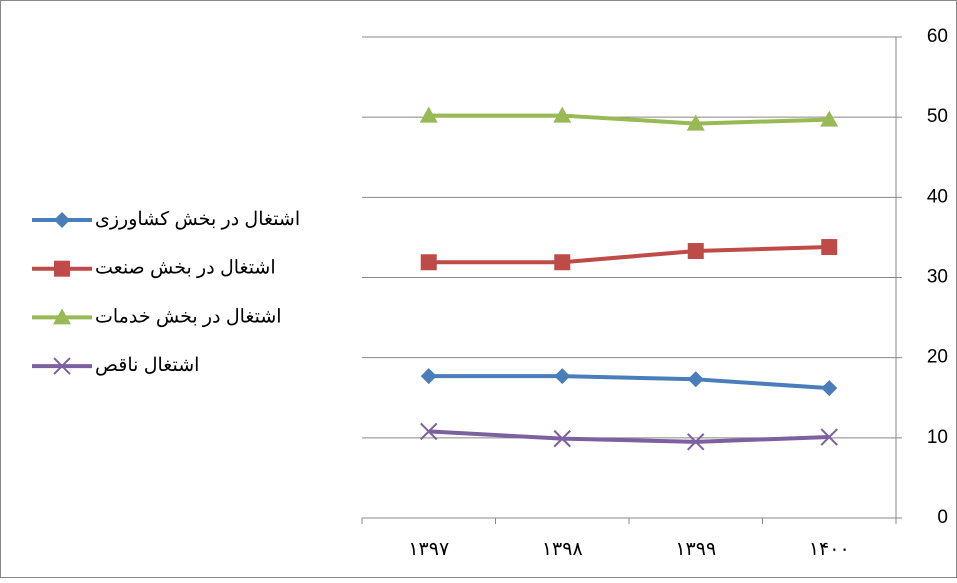 Image resolution: width=957 pixels, height=583 pixels. Describe the element at coordinates (562, 549) in the screenshot. I see `x-tick-label: ۱۳۹۸` at that location.